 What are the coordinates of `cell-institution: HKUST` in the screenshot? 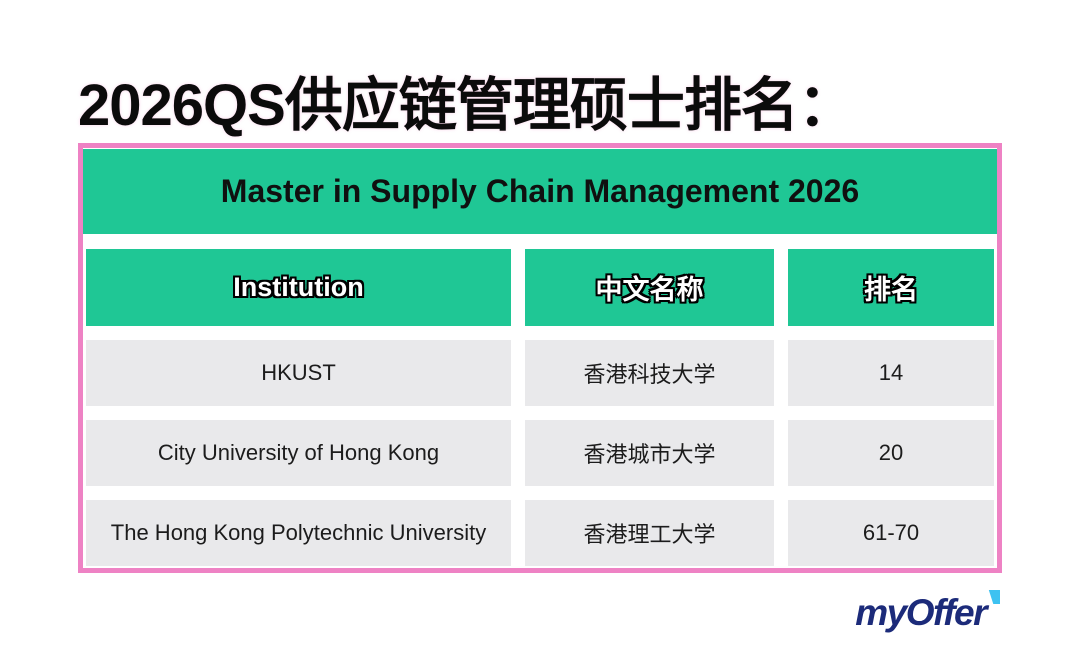 It's located at (298, 373).